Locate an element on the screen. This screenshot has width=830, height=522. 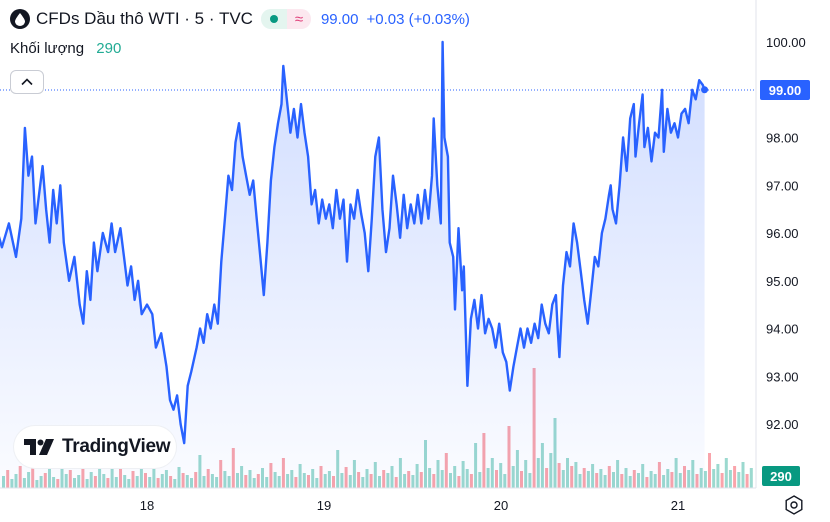
price-change: +0.03 (+0.03%) is located at coordinates (418, 19).